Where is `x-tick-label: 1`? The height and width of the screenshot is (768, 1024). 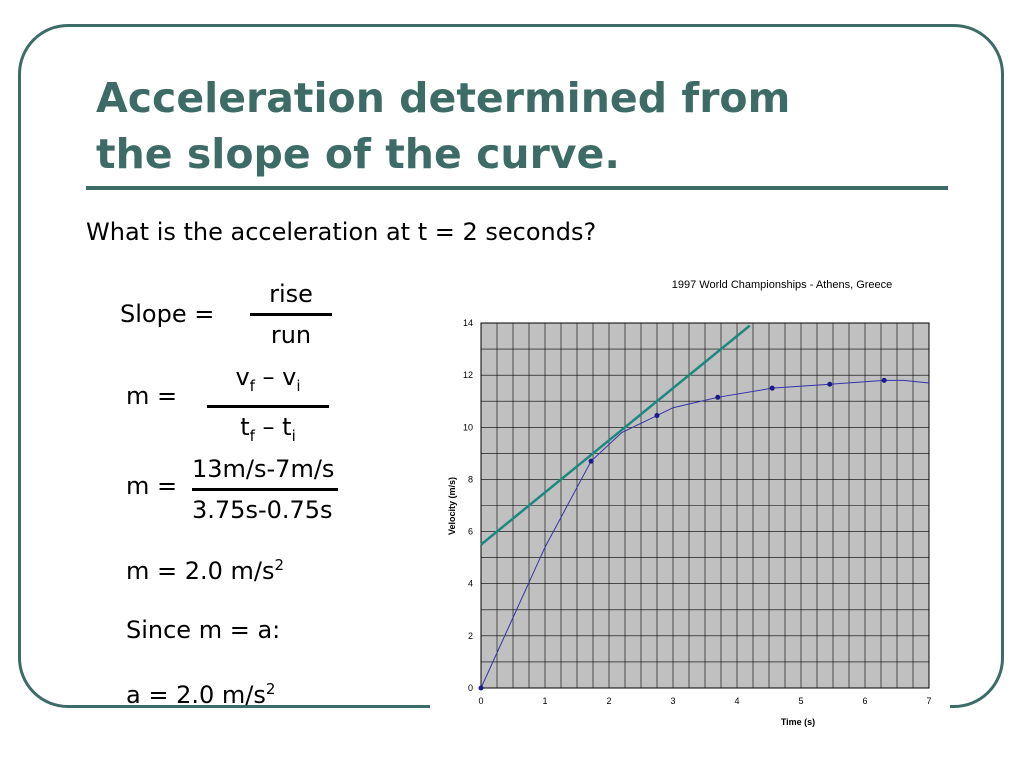
x-tick-label: 1 is located at coordinates (544, 701).